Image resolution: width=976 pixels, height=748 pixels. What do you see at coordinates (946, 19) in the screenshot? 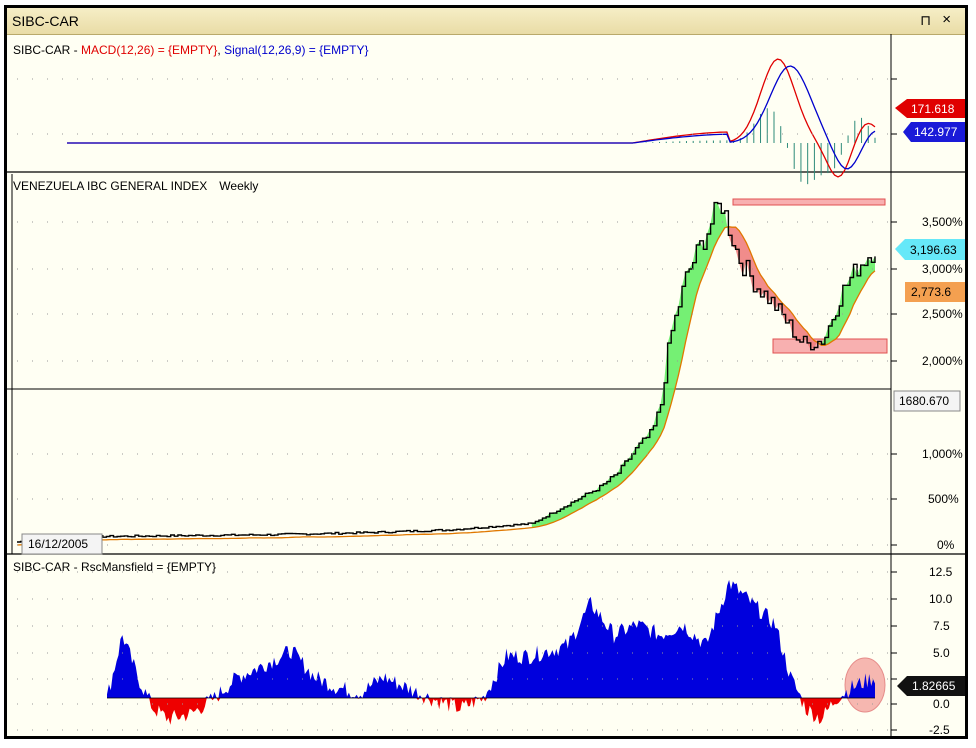
I see `close-icon: ×` at bounding box center [946, 19].